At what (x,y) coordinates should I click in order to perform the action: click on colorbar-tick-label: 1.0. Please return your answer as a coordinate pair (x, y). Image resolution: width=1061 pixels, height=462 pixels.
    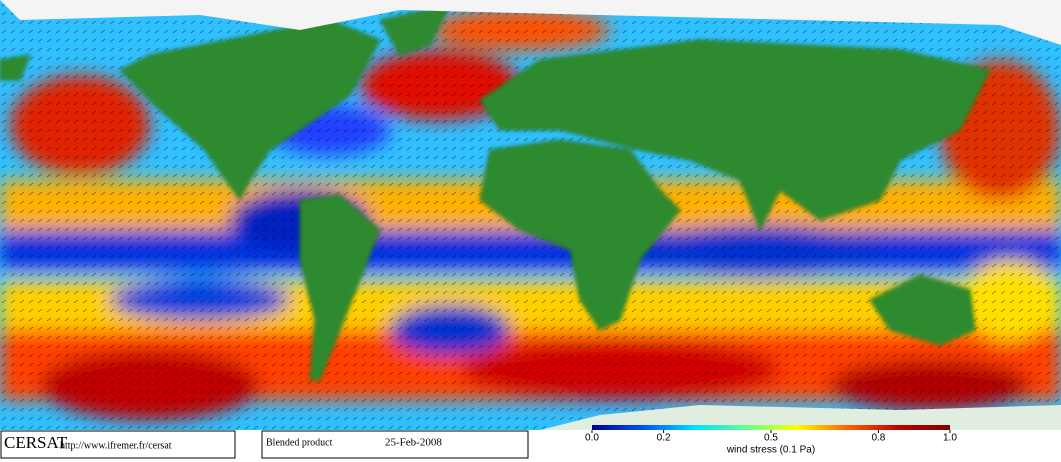
    Looking at the image, I should click on (950, 438).